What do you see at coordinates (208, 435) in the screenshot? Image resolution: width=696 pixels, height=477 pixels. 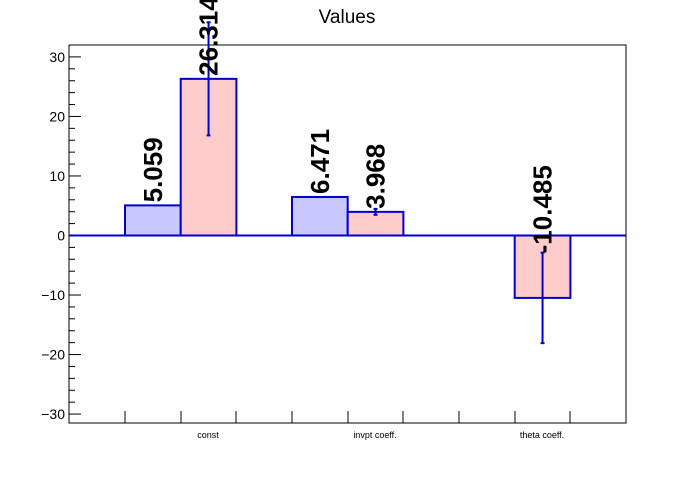 I see `x-category-label: const` at bounding box center [208, 435].